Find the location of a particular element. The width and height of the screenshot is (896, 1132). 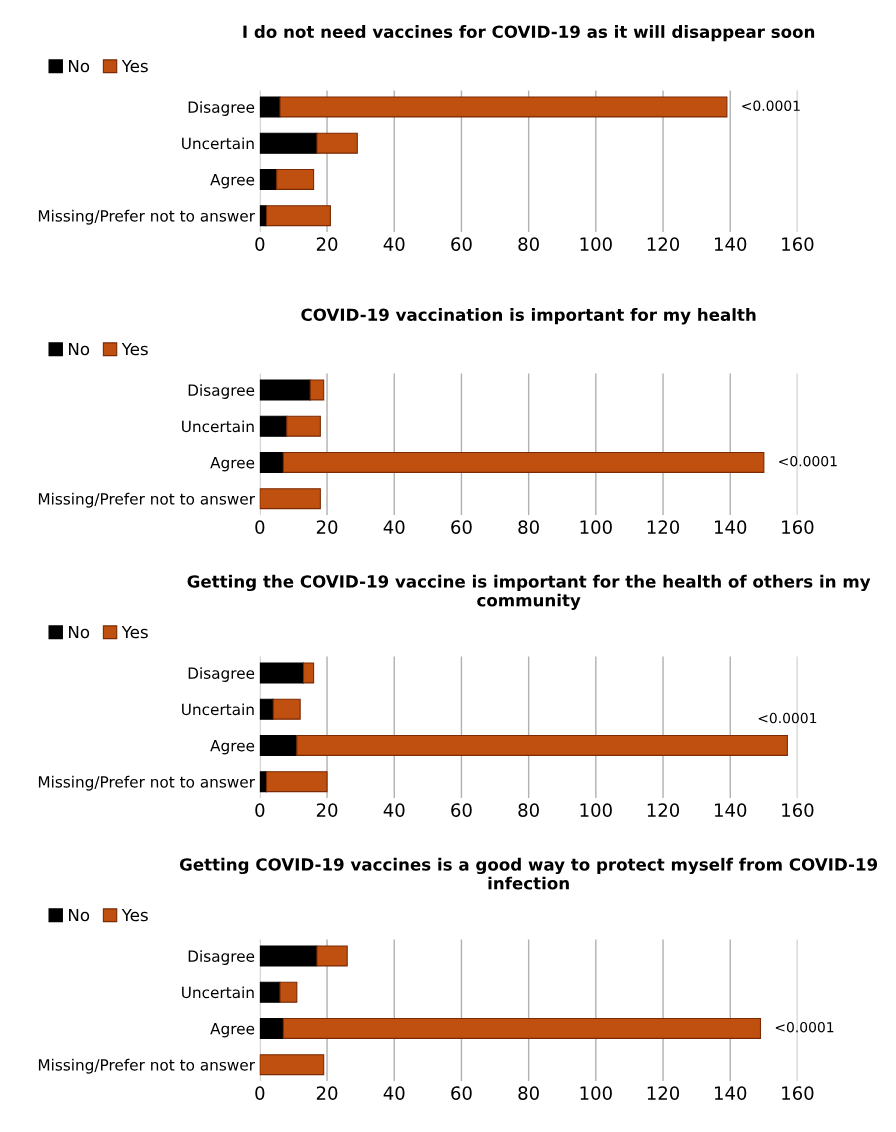

chart-title: Getting the COVID-19 vaccine is important for the health of others in my community is located at coordinates (529, 592).